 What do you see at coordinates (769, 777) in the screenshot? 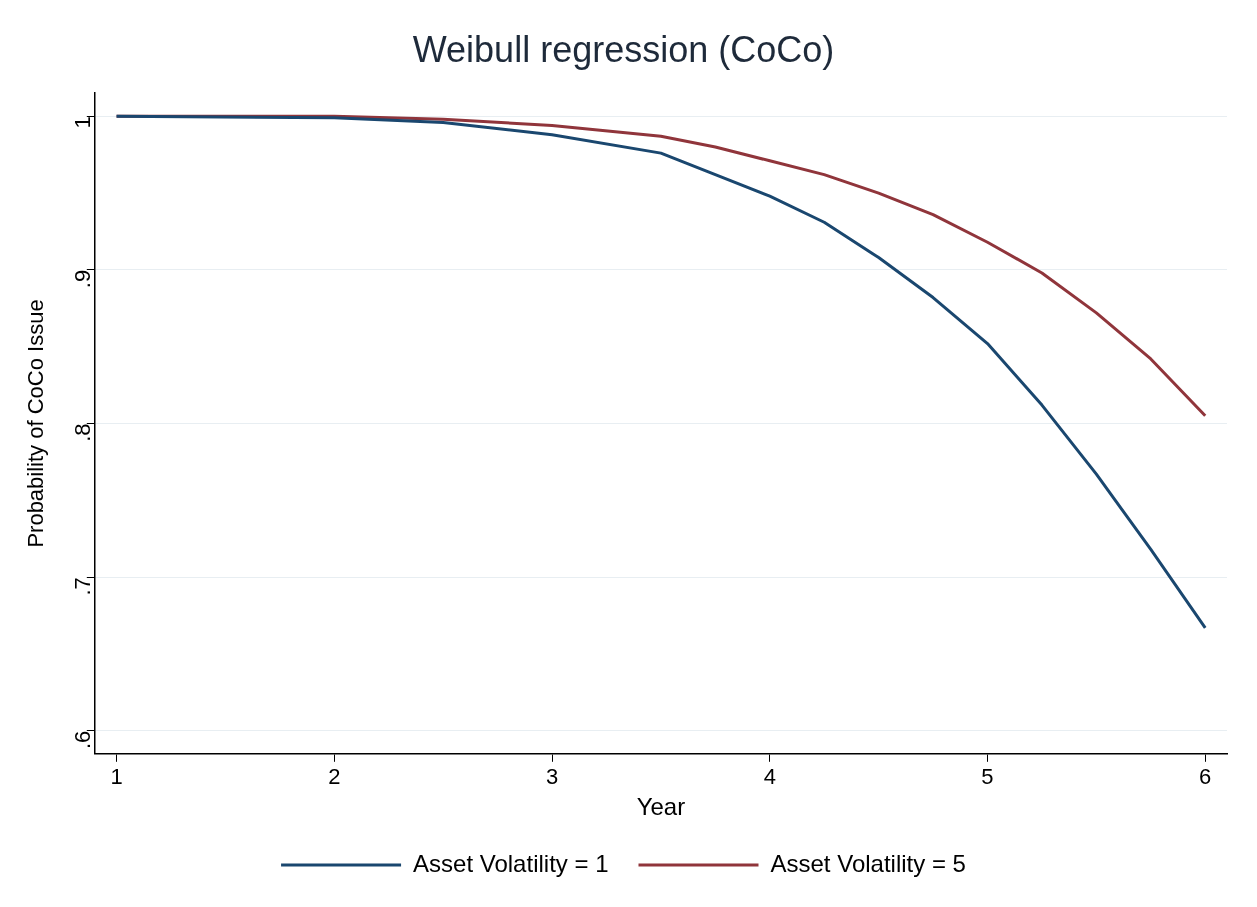
I see `x-tick-label: 4` at bounding box center [769, 777].